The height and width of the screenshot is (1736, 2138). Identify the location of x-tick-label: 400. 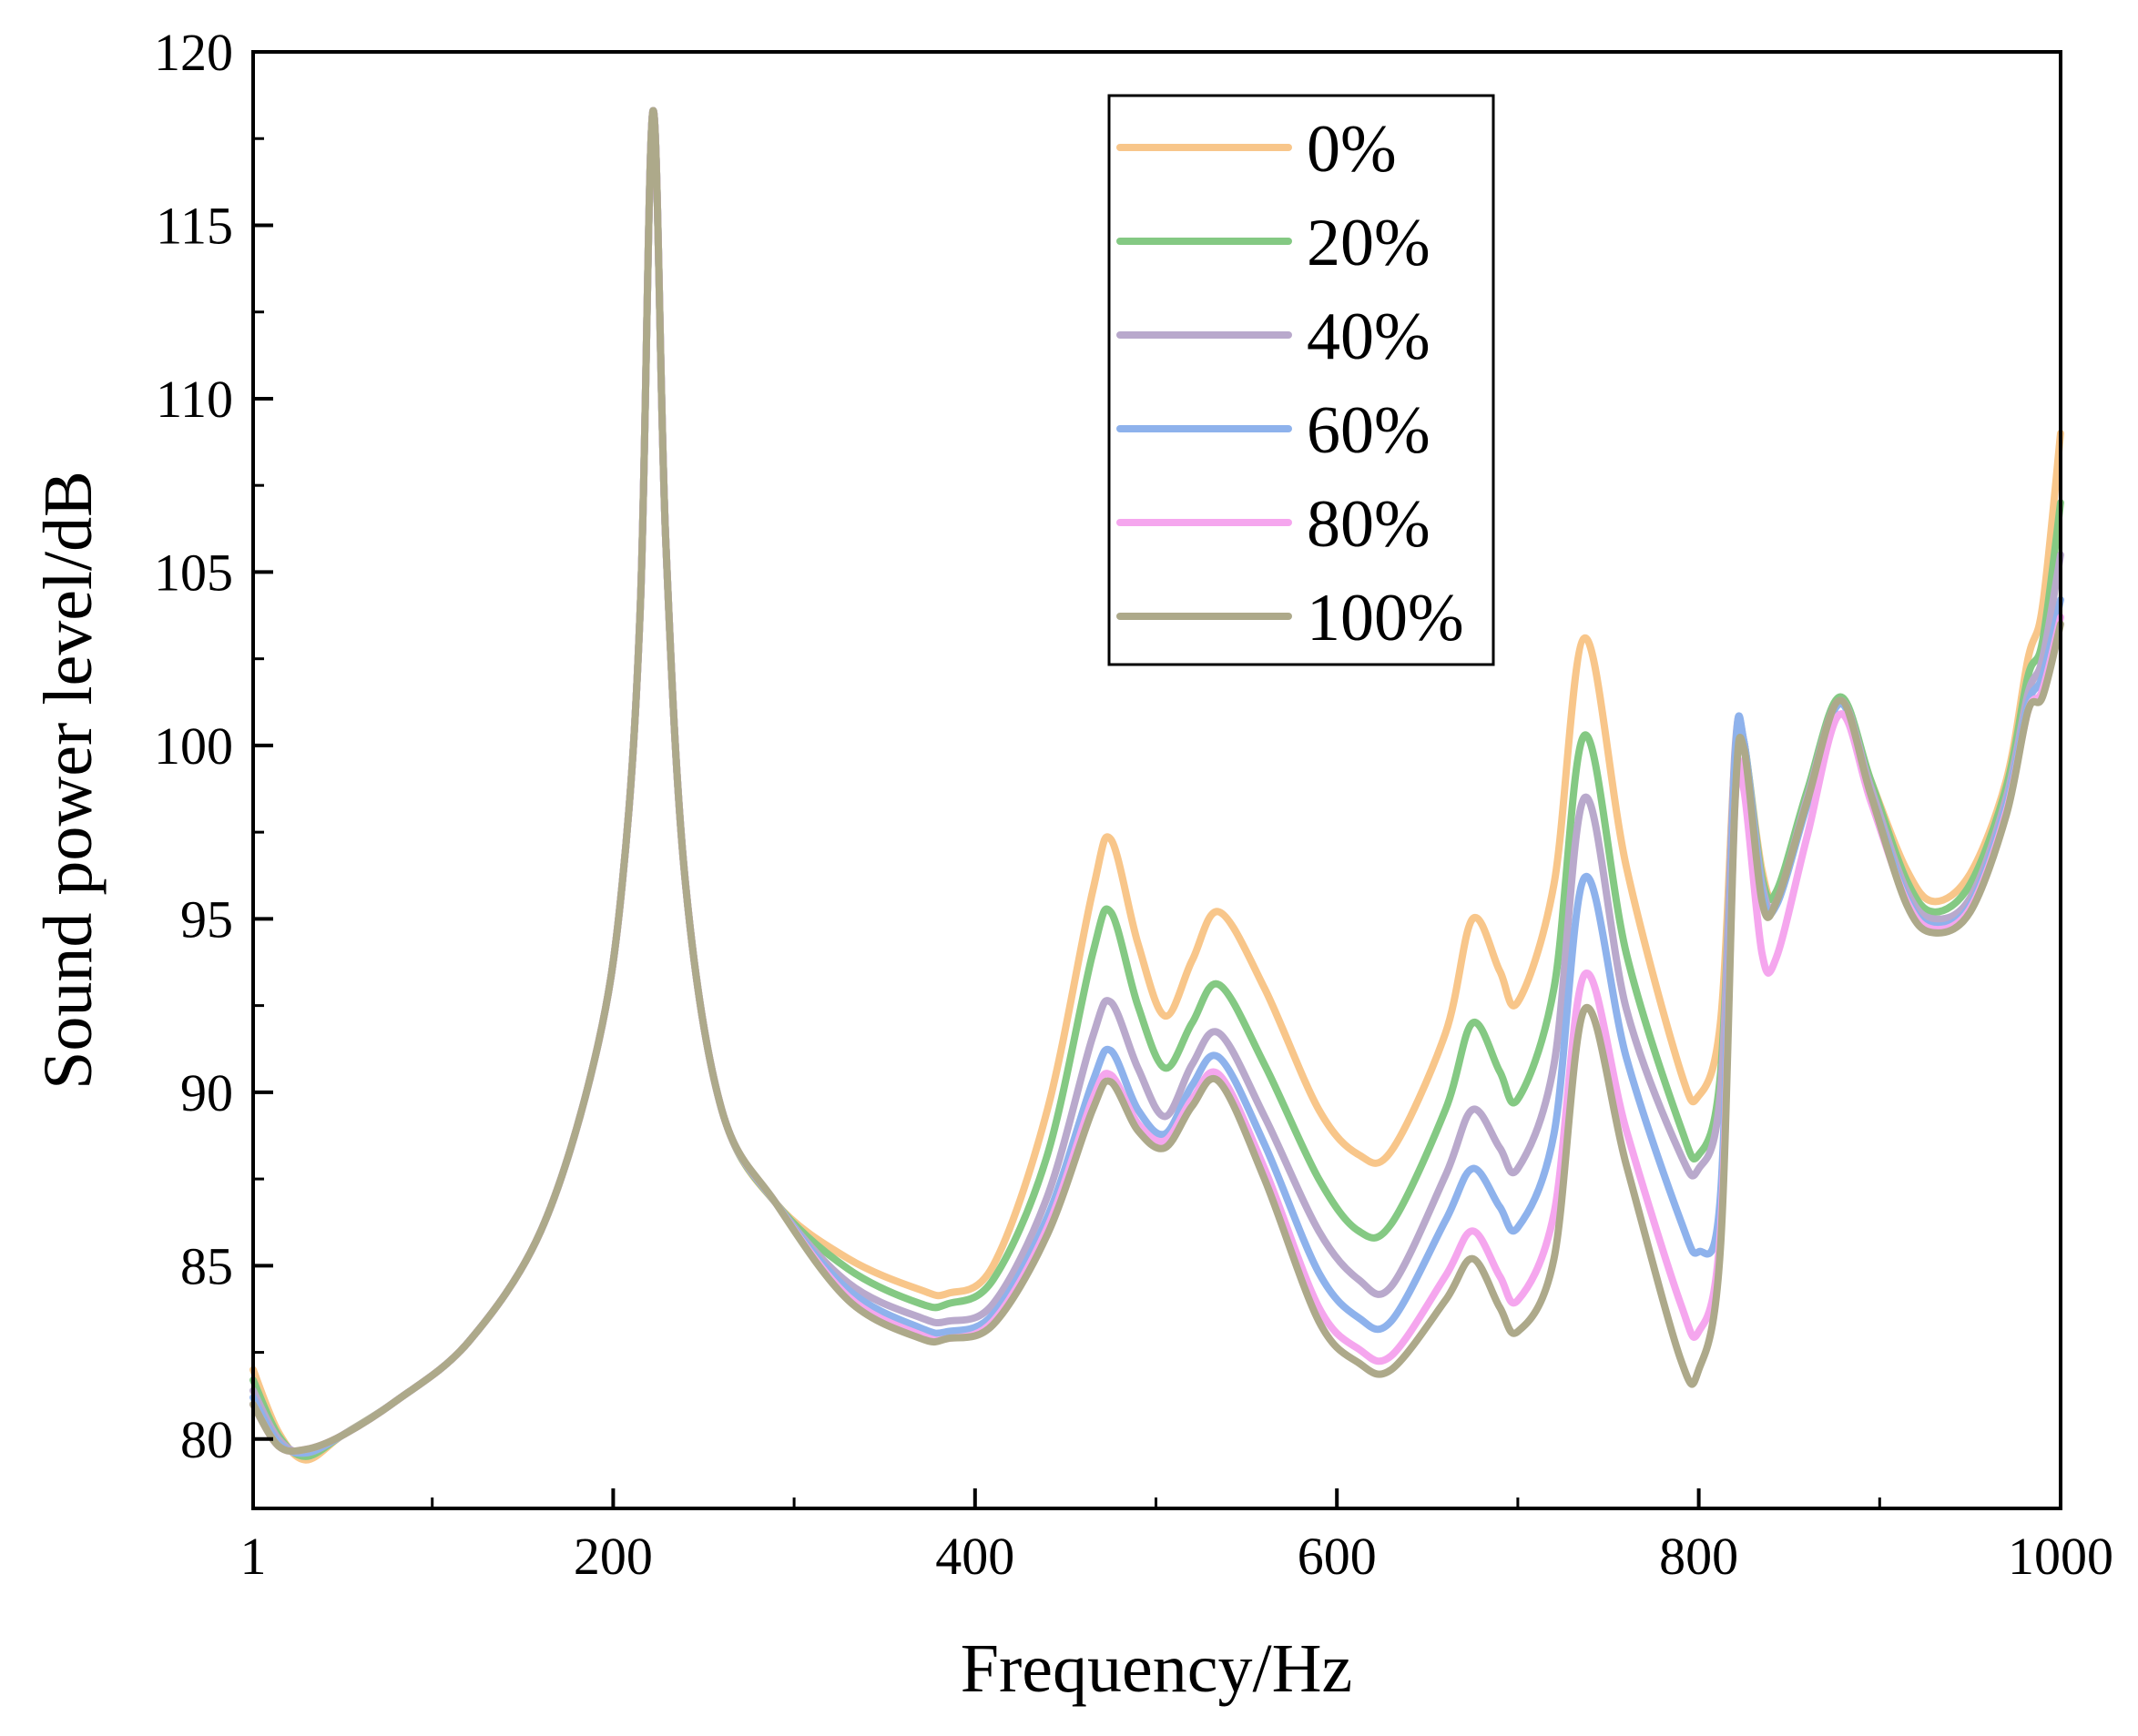
(974, 1557).